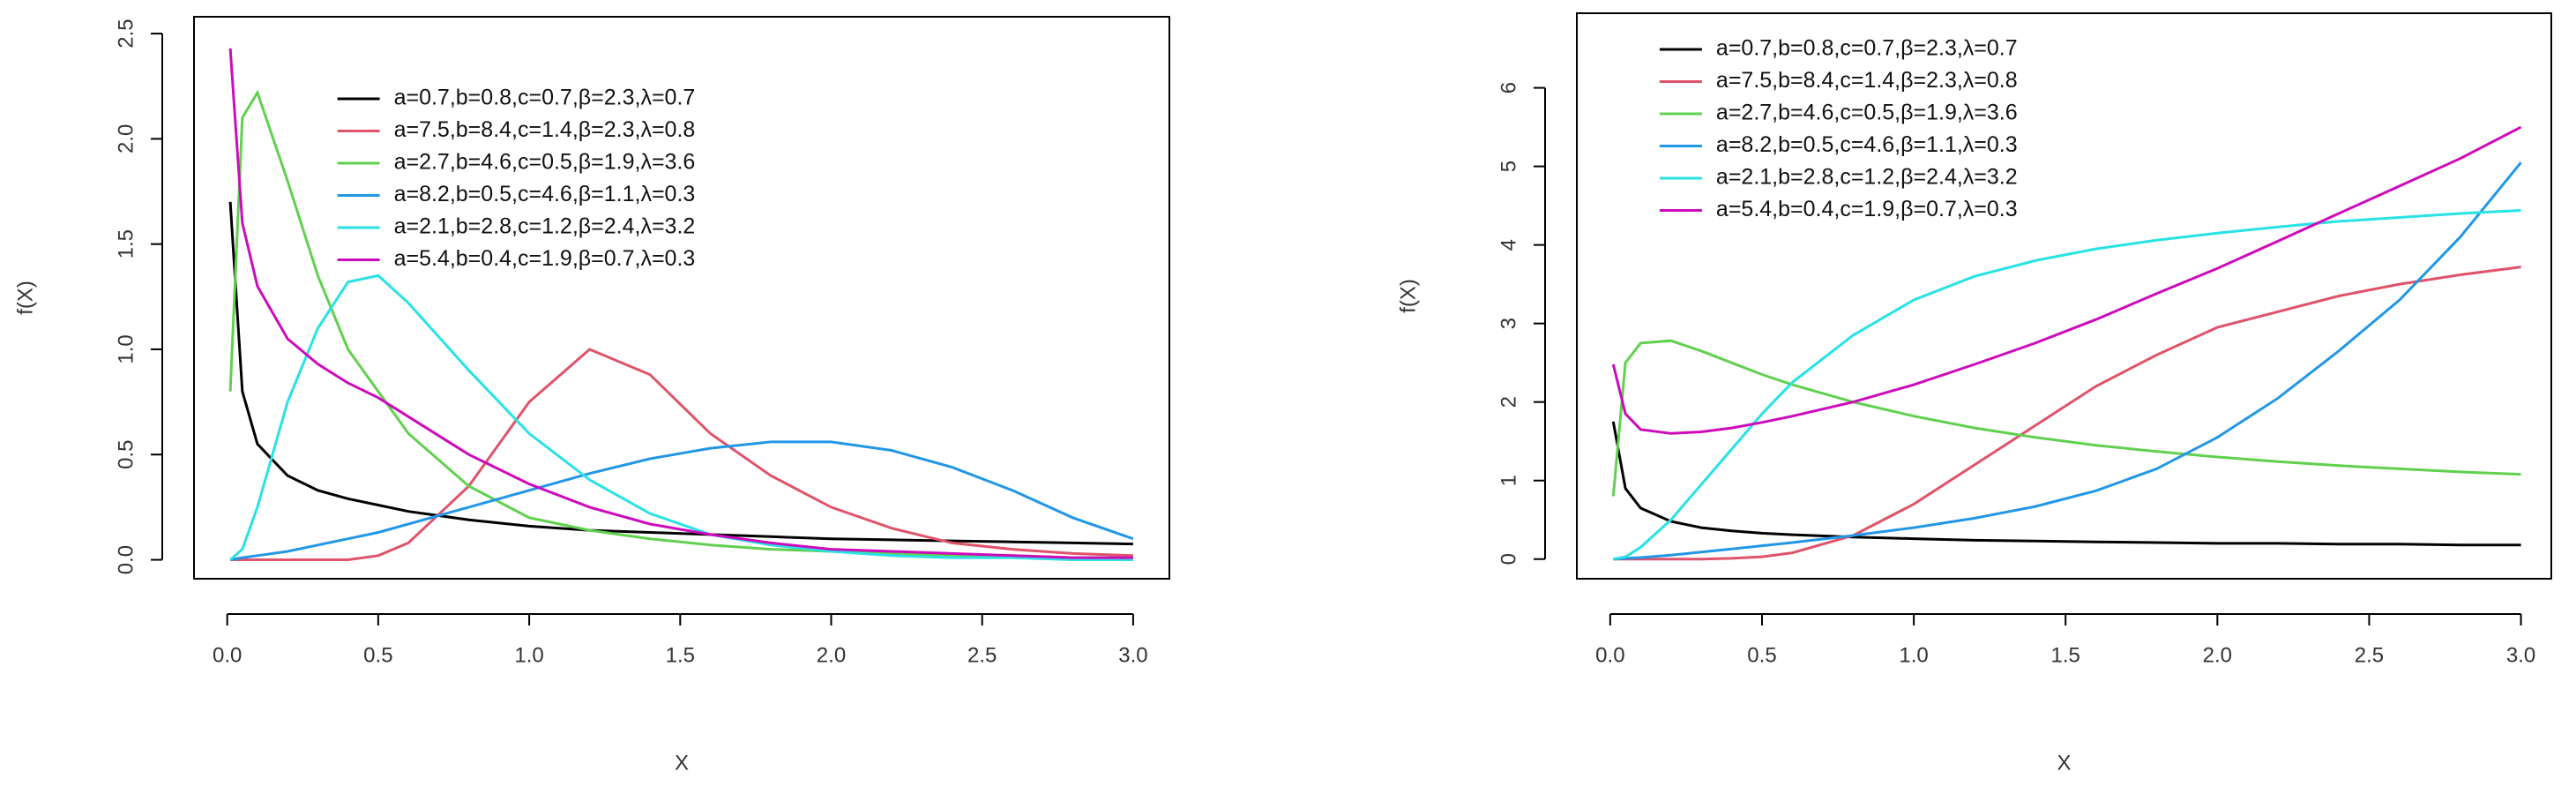 The width and height of the screenshot is (2576, 794). Describe the element at coordinates (126, 33) in the screenshot. I see `y-tick-label: 2.5` at that location.